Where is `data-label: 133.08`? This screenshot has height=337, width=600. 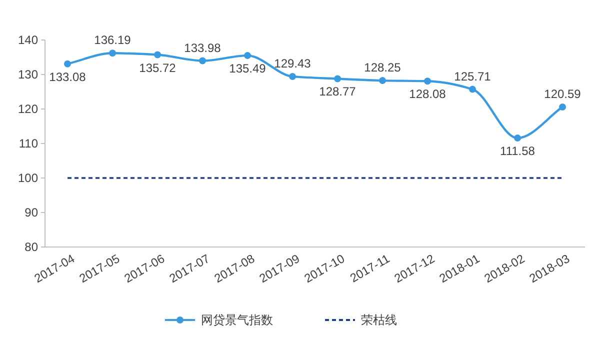
data-label: 133.08 is located at coordinates (67, 77).